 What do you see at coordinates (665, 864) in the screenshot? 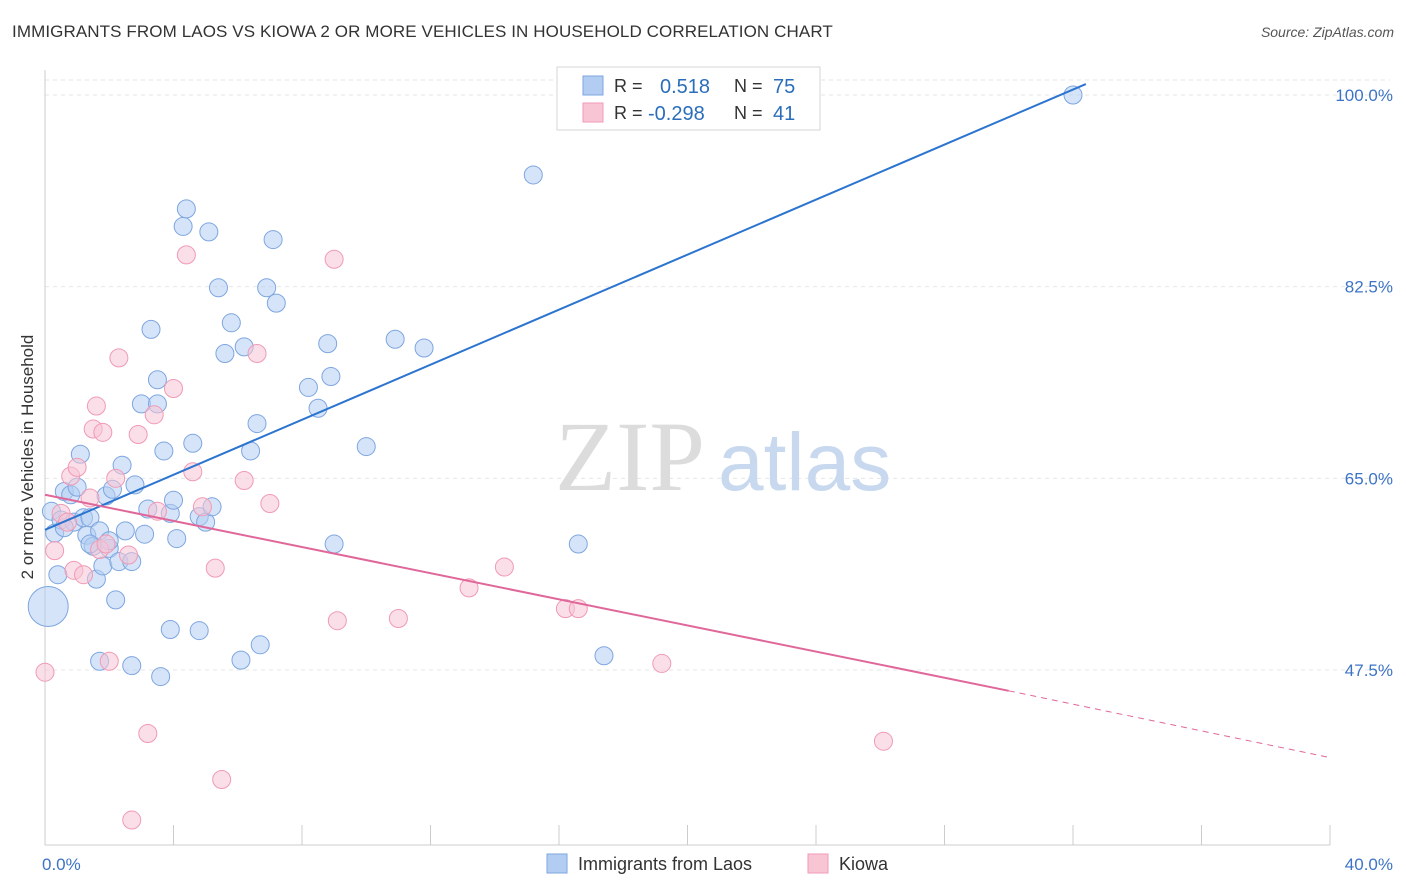
I see `series-legend-label-laos: Immigrants from Laos` at bounding box center [665, 864].